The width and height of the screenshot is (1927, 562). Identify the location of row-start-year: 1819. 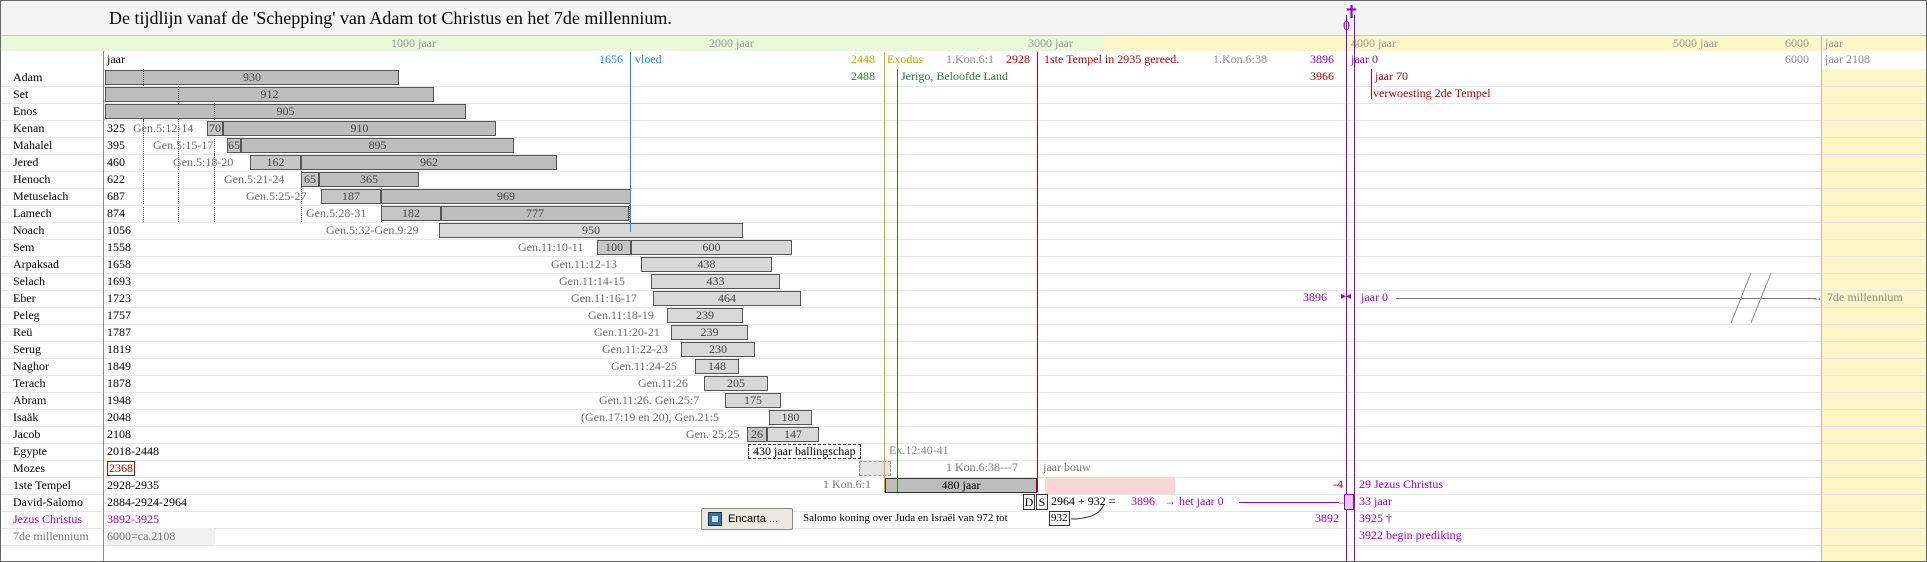
(119, 349).